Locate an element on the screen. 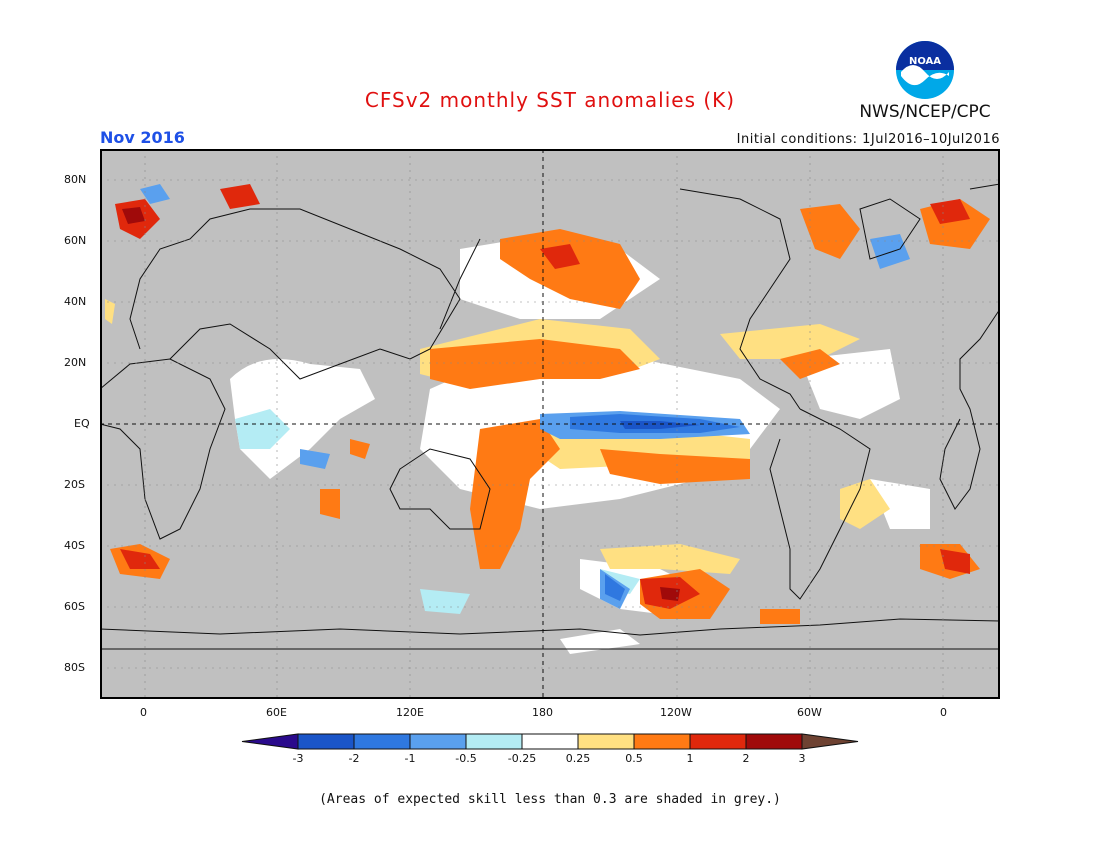 This screenshot has height=850, width=1100. noaa-logo-text: NOAA is located at coordinates (925, 61).